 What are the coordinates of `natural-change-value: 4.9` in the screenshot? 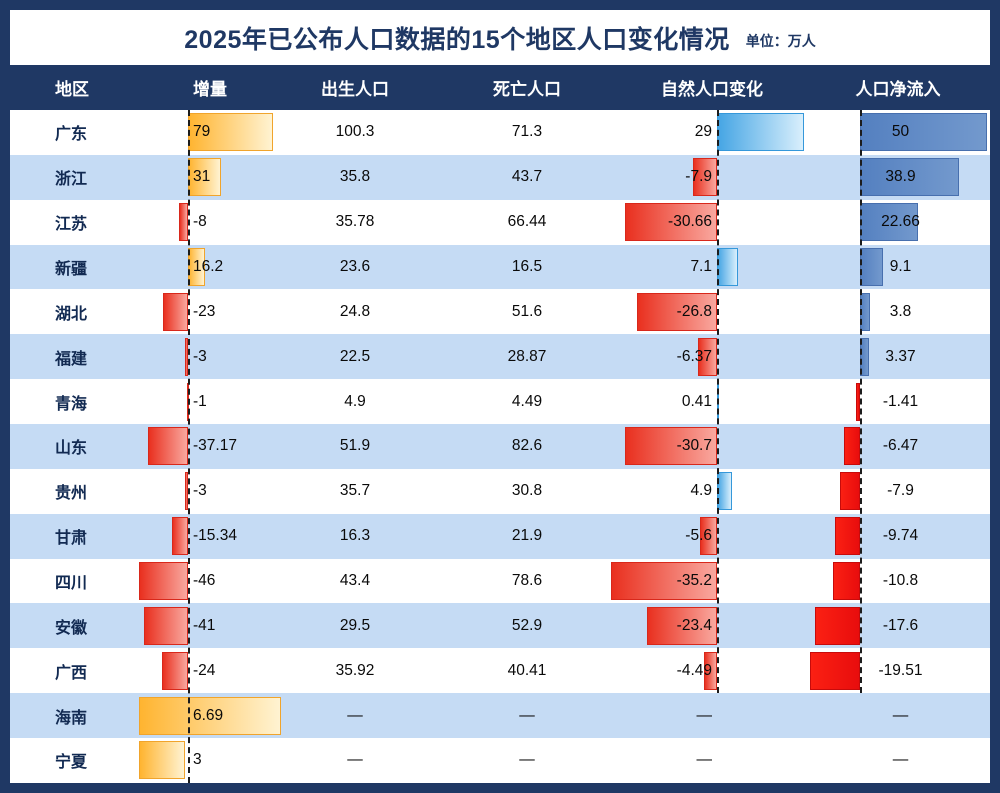 It's located at (701, 491).